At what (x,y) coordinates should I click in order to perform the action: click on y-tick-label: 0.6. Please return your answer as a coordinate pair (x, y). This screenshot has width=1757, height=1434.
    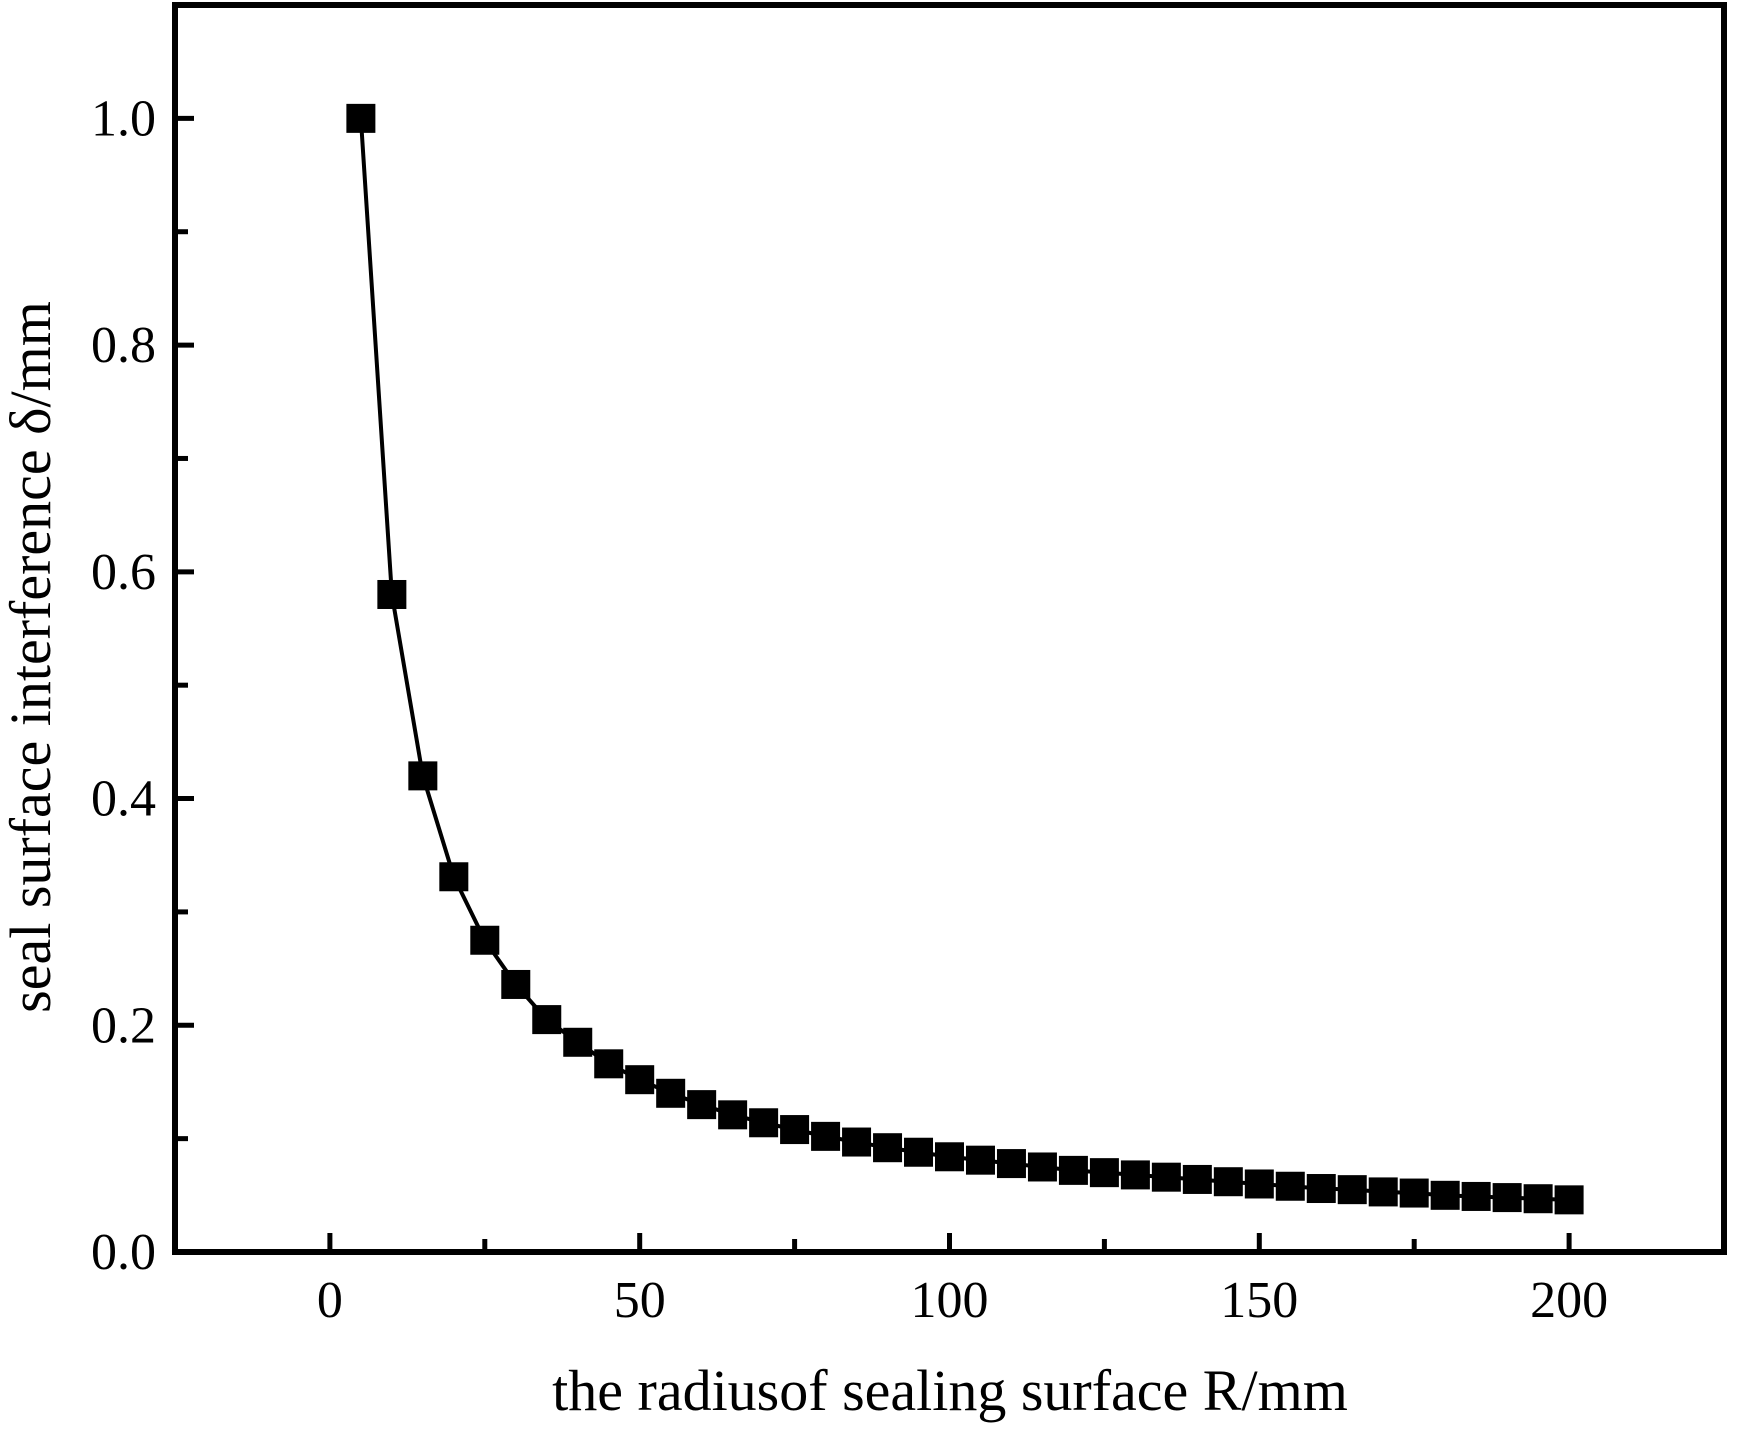
    Looking at the image, I should click on (123, 572).